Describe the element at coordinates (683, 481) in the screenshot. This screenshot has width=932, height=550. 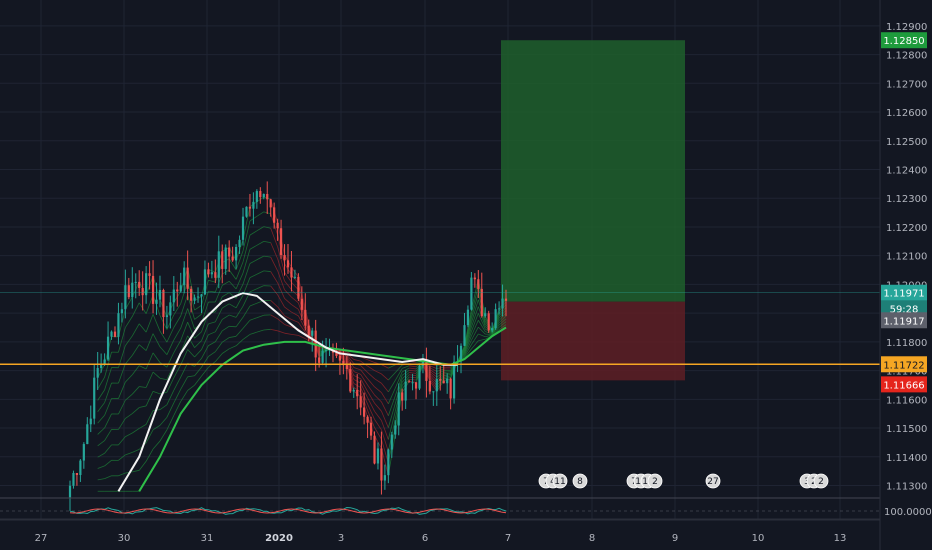
I see `event-markers: 7411 8 710122 27 322` at that location.